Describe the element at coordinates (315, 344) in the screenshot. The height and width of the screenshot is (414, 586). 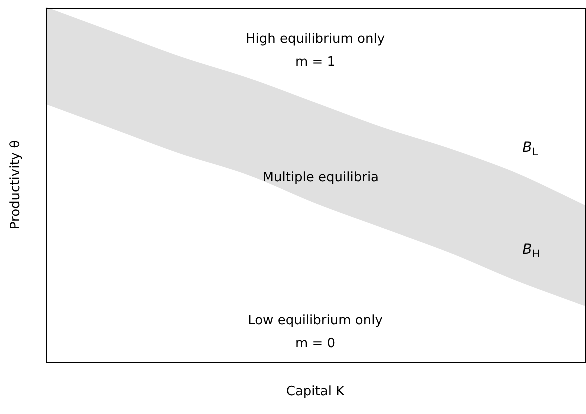
I see `annotation: m = 0` at that location.